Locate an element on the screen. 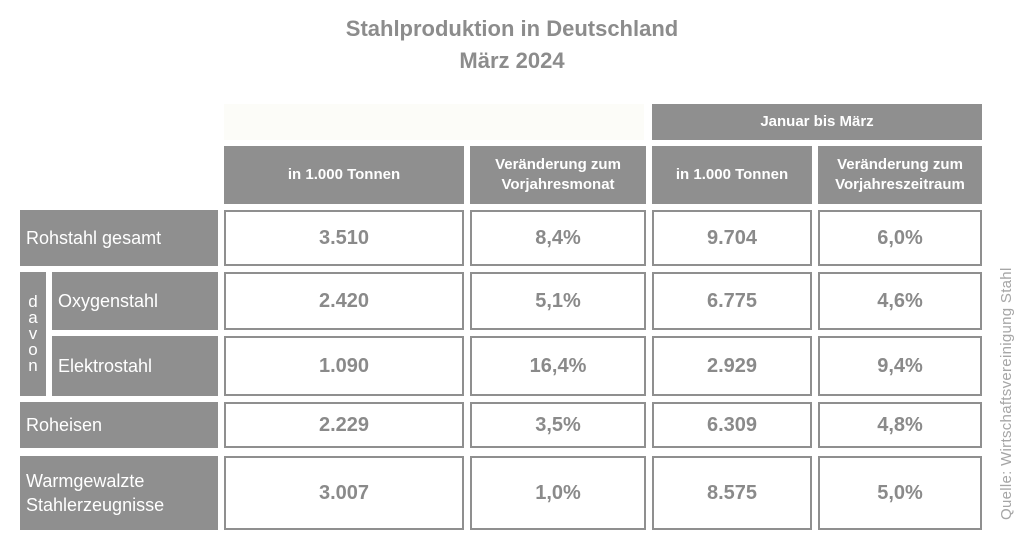  table-cell: 3,5% is located at coordinates (558, 425).